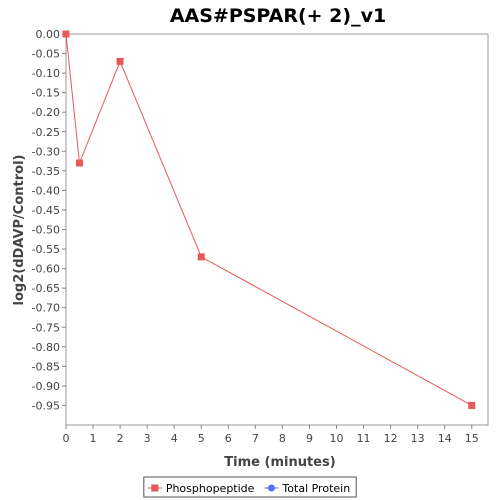 The image size is (500, 500). I want to click on y-tick-label: -0.65, so click(46, 288).